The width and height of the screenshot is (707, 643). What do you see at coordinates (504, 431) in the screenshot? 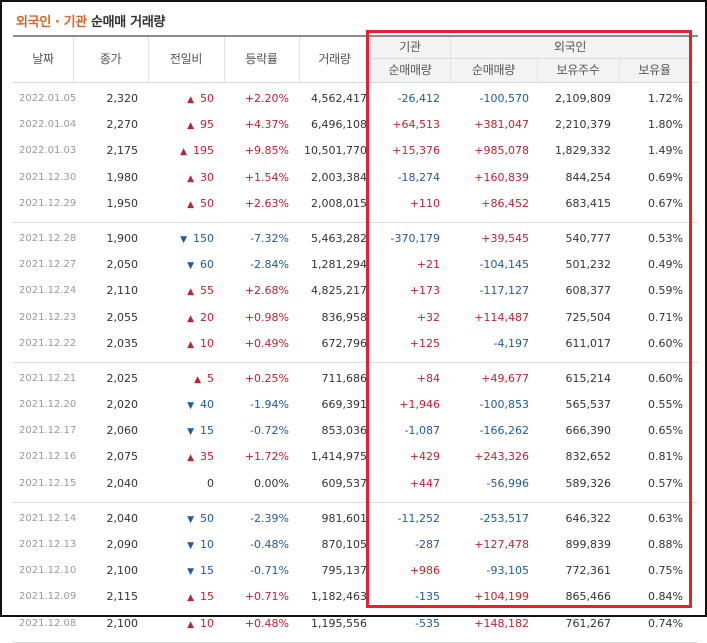
I see `cell-foreign: -166,262` at bounding box center [504, 431].